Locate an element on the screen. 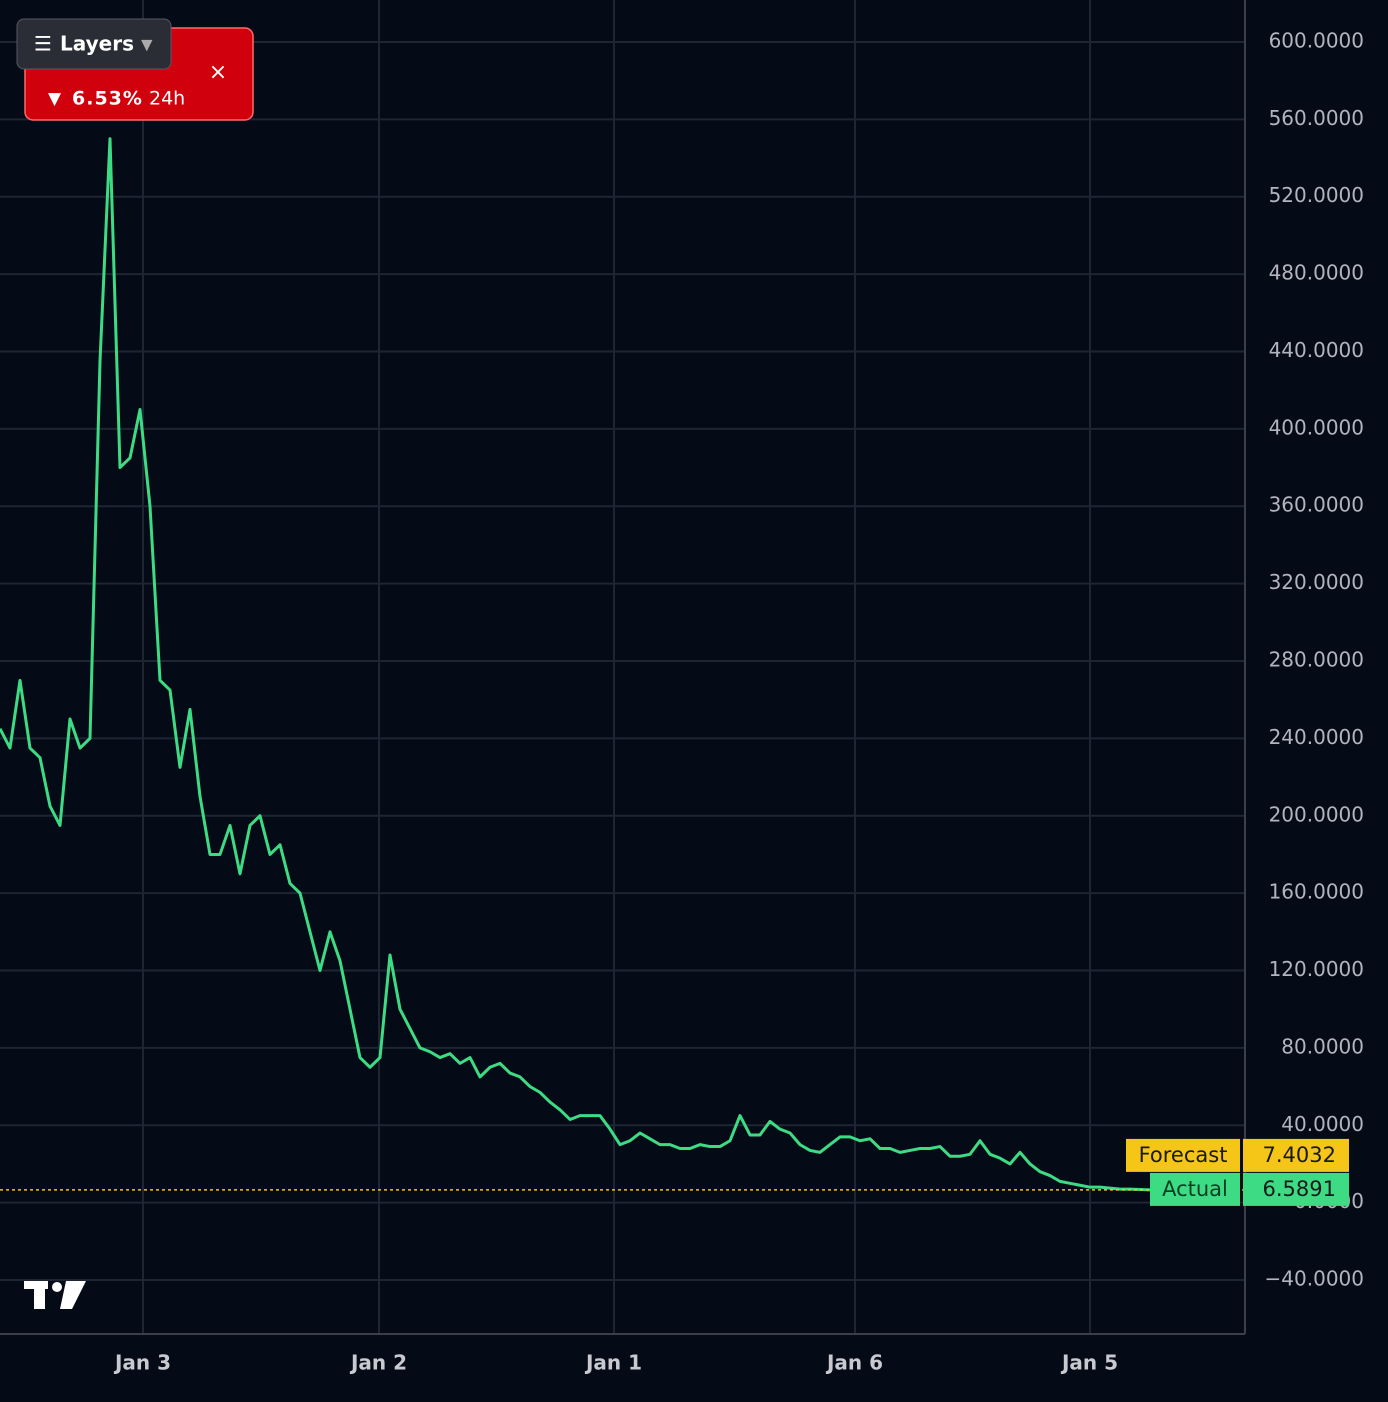  actual-name-box is located at coordinates (1195, 1189).